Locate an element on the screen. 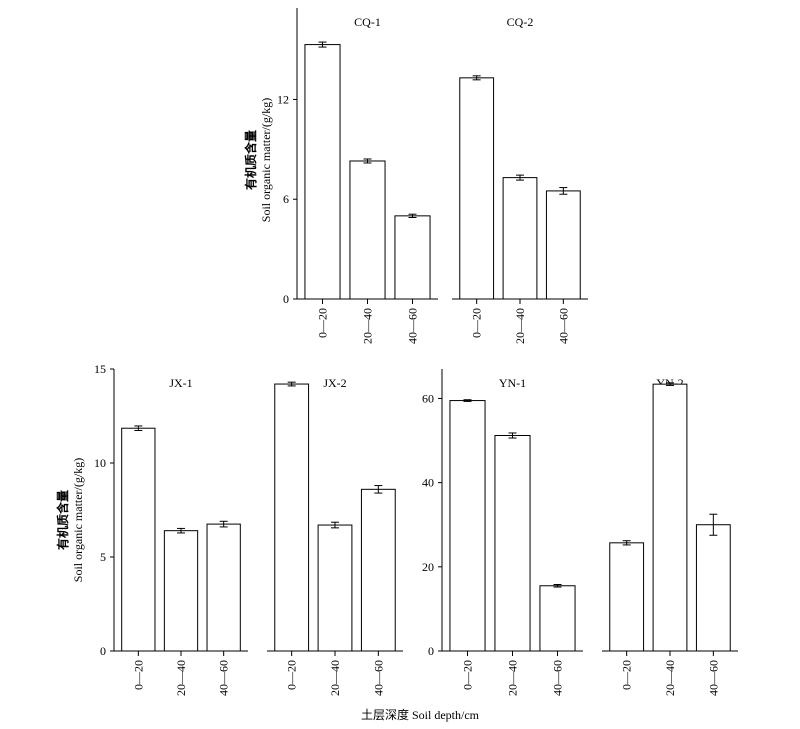 This screenshot has height=729, width=800. panel-cq-2: CQ-2 0—20 20—40 40—60 is located at coordinates (520, 179).